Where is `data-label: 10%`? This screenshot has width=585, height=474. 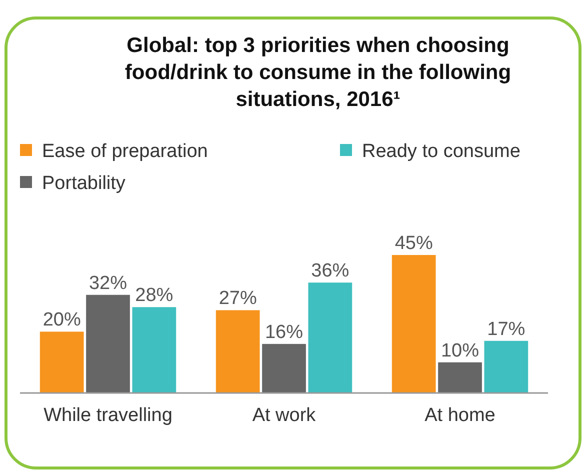 data-label: 10% is located at coordinates (460, 351).